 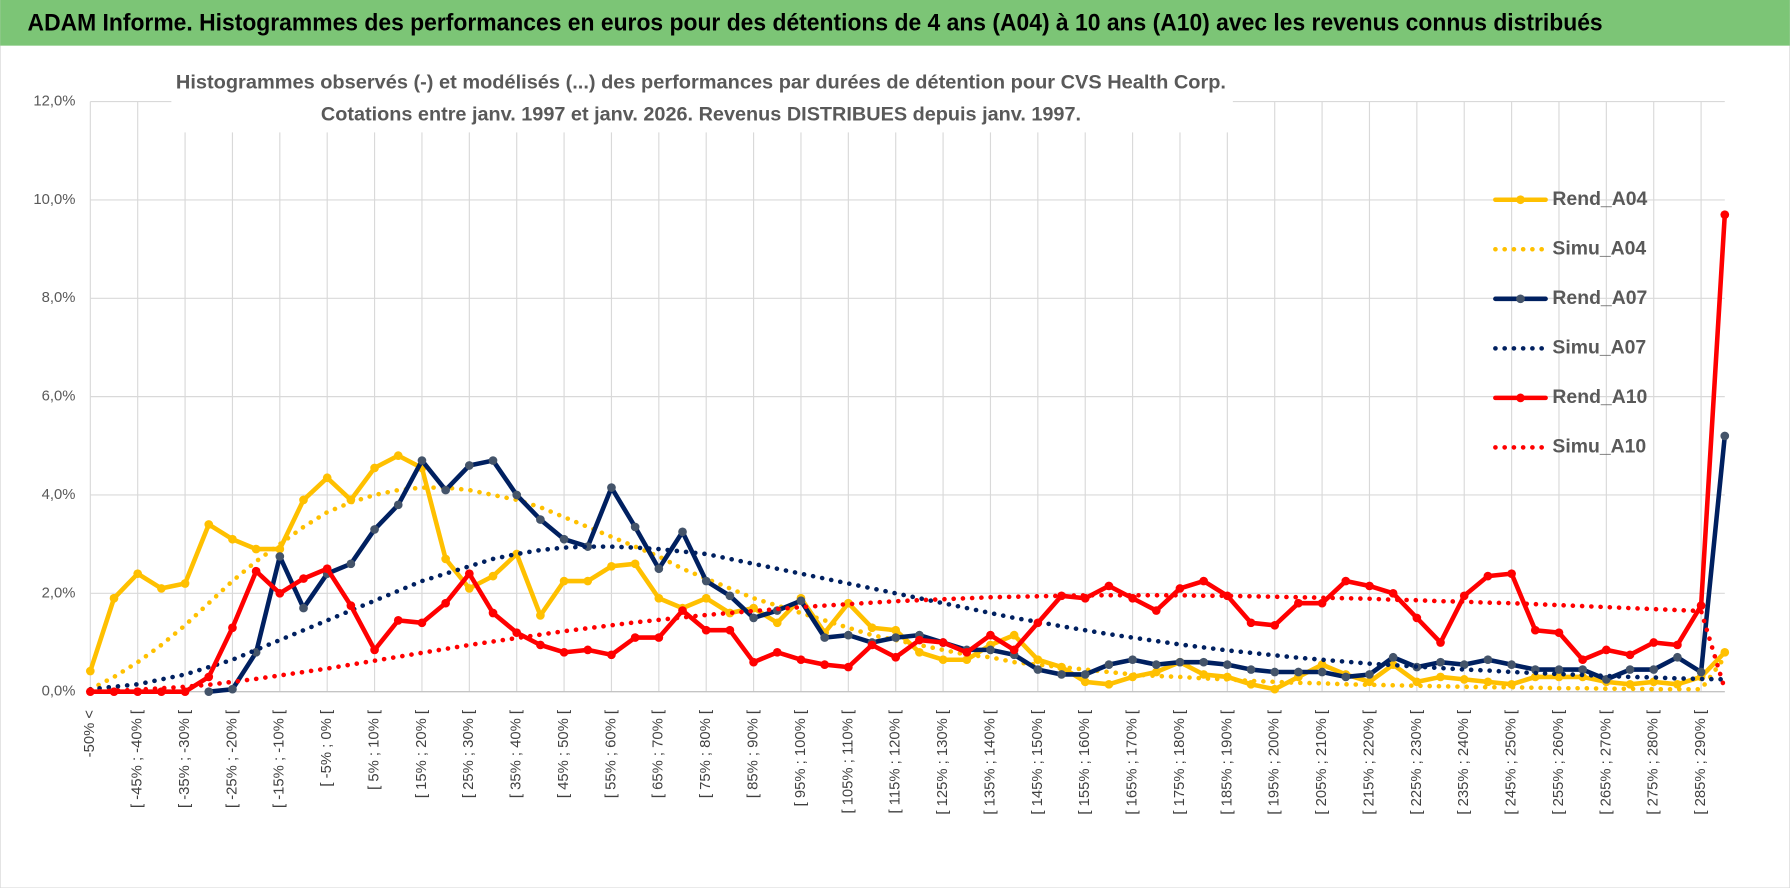 I want to click on x-tick-label: [ 175% ; 180% [, so click(x=1180, y=762).